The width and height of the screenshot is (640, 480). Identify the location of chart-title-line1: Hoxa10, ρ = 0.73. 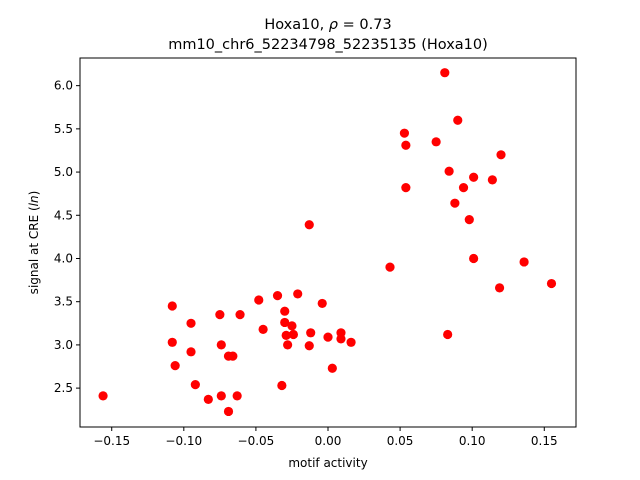
(327, 25).